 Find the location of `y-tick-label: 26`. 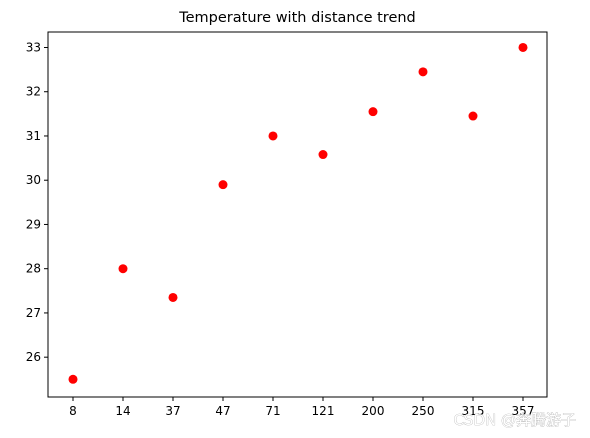

y-tick-label: 26 is located at coordinates (33, 357).